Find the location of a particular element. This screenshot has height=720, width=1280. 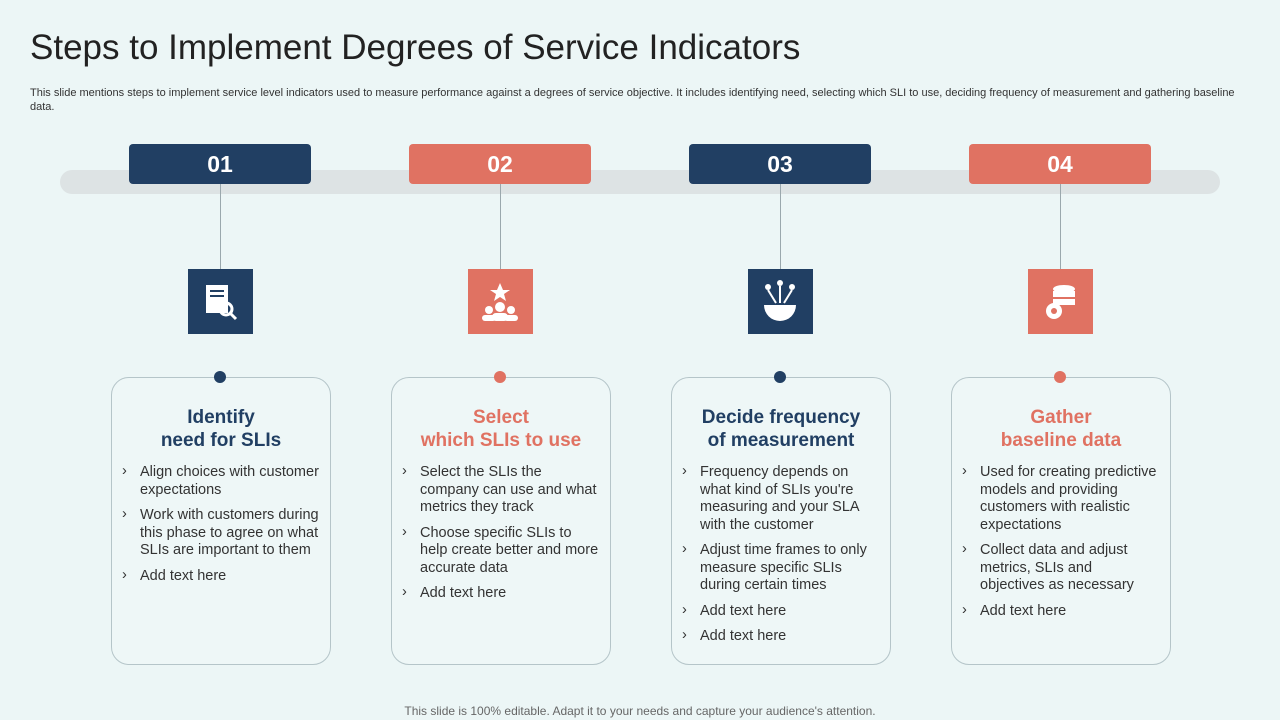

title-line: Gather is located at coordinates (1061, 417).